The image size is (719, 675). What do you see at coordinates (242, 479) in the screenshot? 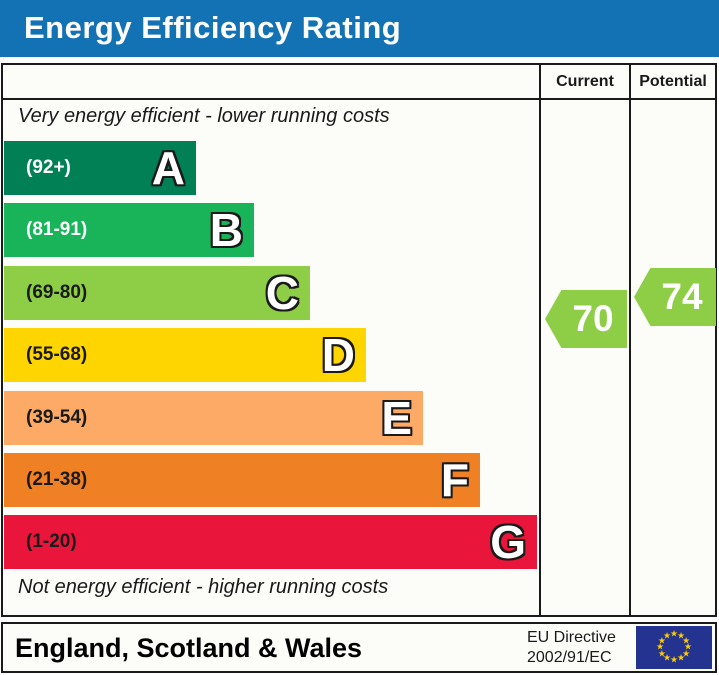
I see `band-row-f: (21-38) F` at bounding box center [242, 479].